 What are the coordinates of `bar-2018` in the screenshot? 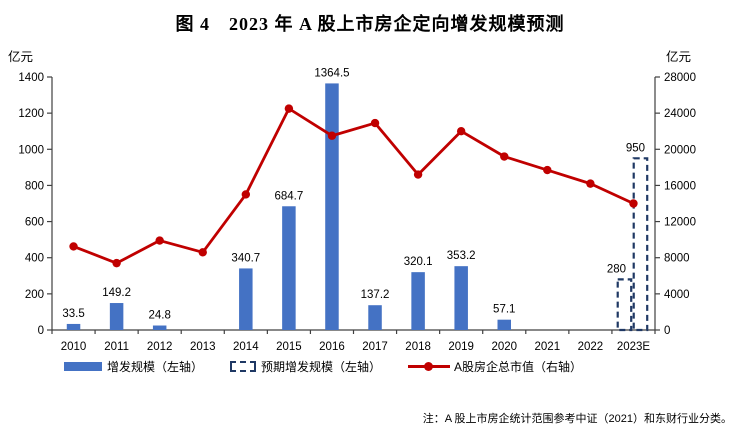 It's located at (418, 301).